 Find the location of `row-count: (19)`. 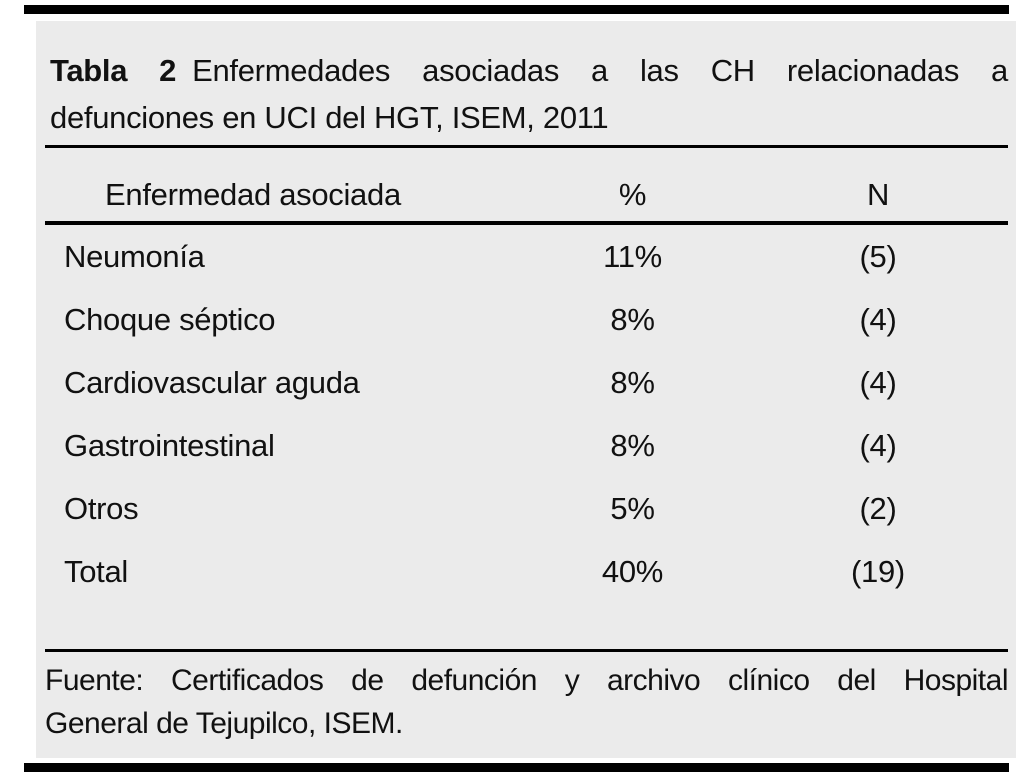

row-count: (19) is located at coordinates (878, 571).